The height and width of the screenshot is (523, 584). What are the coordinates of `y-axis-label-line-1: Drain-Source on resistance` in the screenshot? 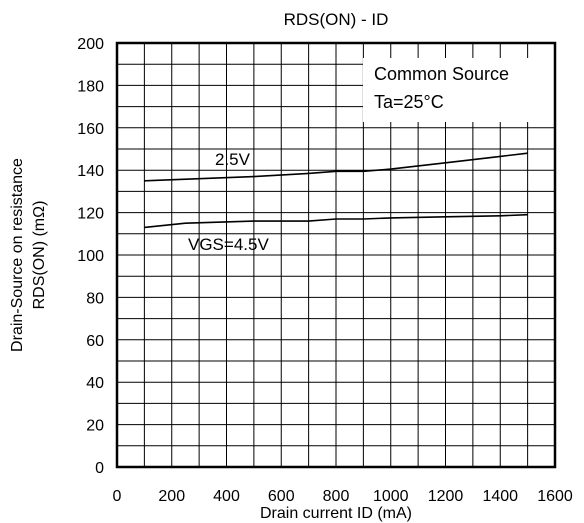 It's located at (17, 255).